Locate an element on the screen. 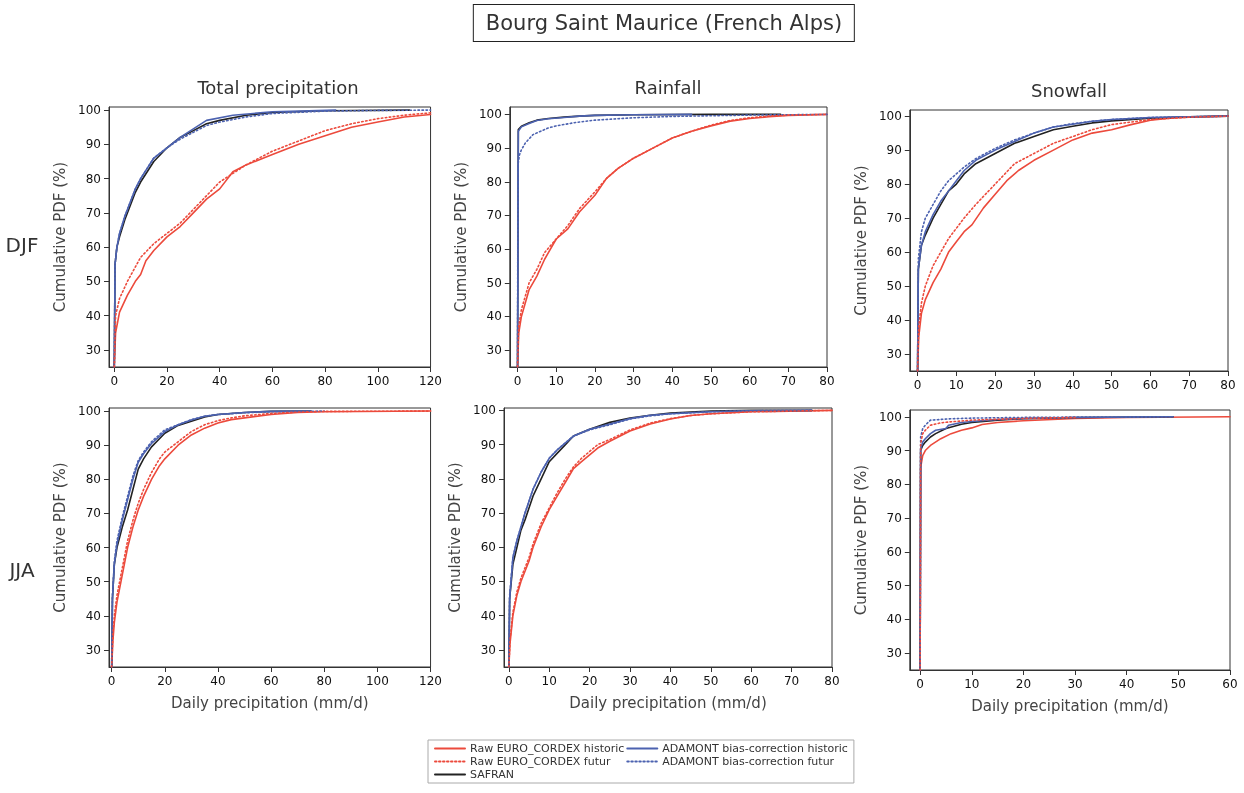 This screenshot has width=1244, height=793. legend-label: Raw EURO_CORDEX futur is located at coordinates (540, 761).